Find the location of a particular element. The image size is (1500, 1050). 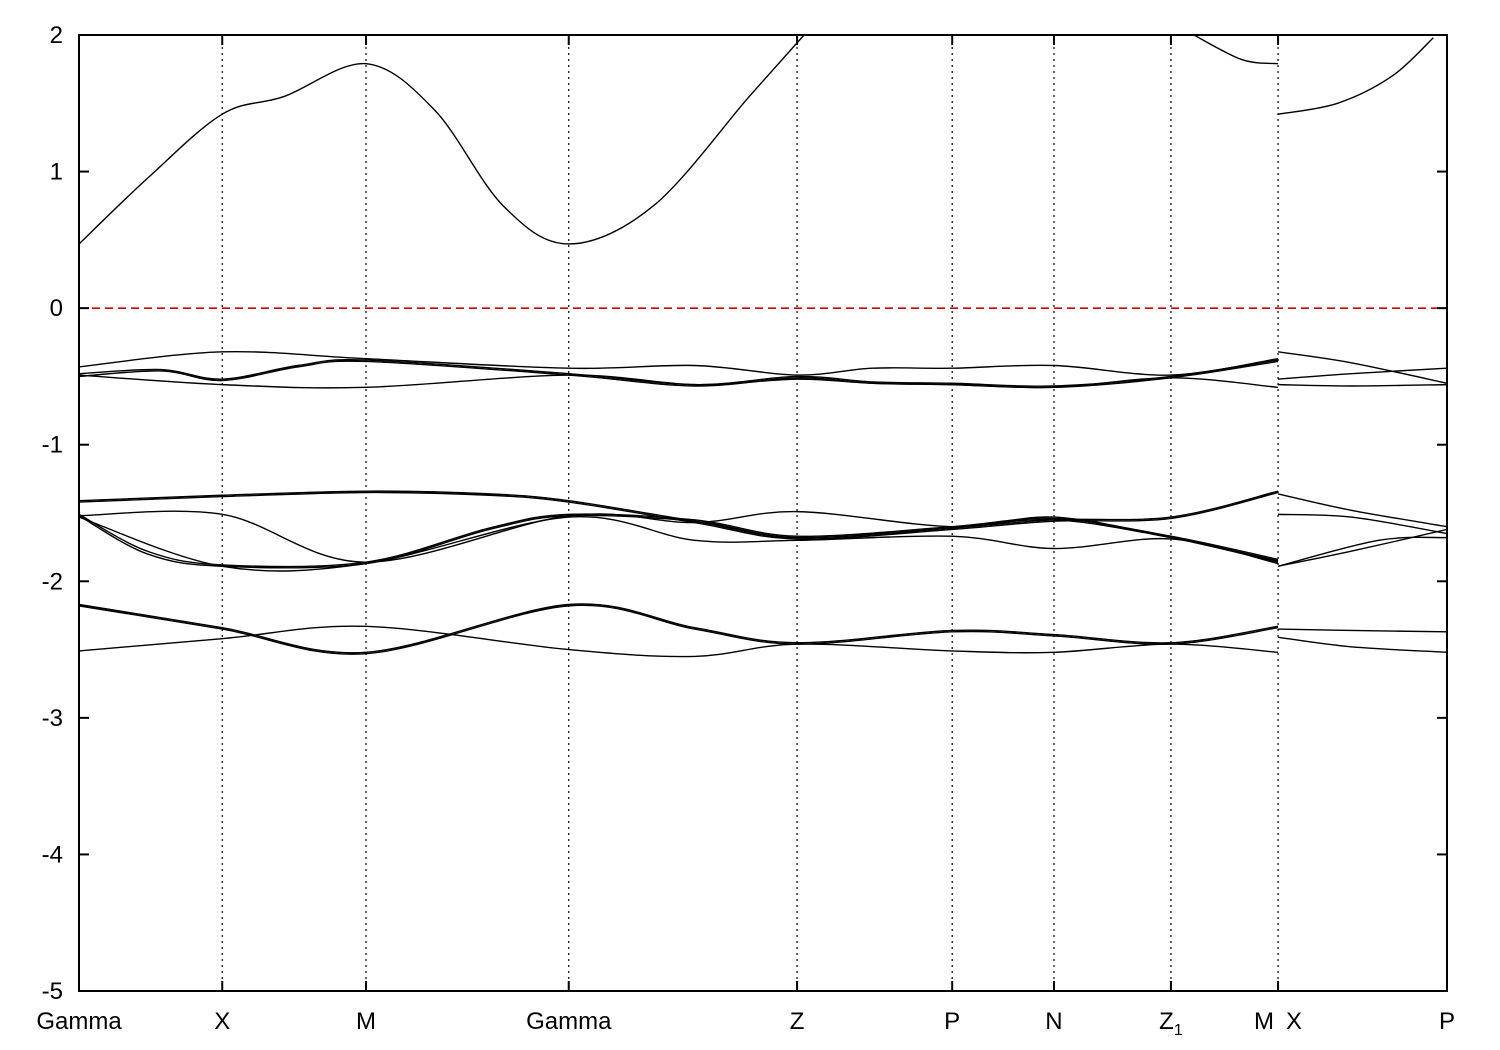

y-tick-label: -2 is located at coordinates (52, 581).